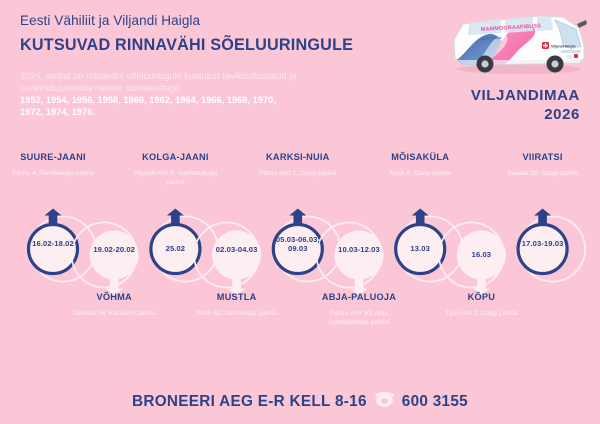 The width and height of the screenshot is (600, 424). What do you see at coordinates (511, 28) in the screenshot?
I see `svg-text: MAMMOGRAAFIBUSS` at bounding box center [511, 28].